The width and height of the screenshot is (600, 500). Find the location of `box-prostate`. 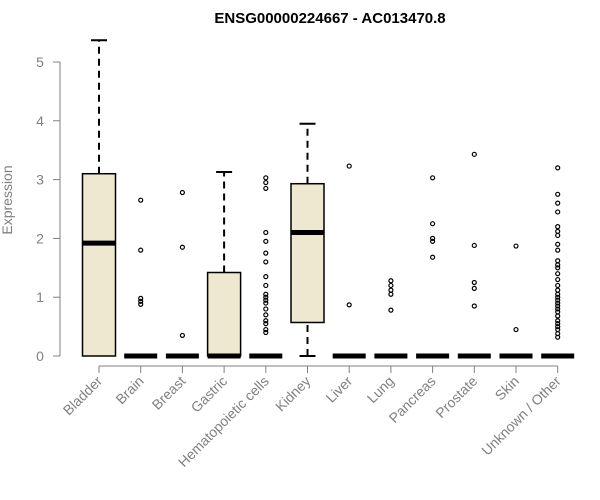

box-prostate is located at coordinates (474, 255).